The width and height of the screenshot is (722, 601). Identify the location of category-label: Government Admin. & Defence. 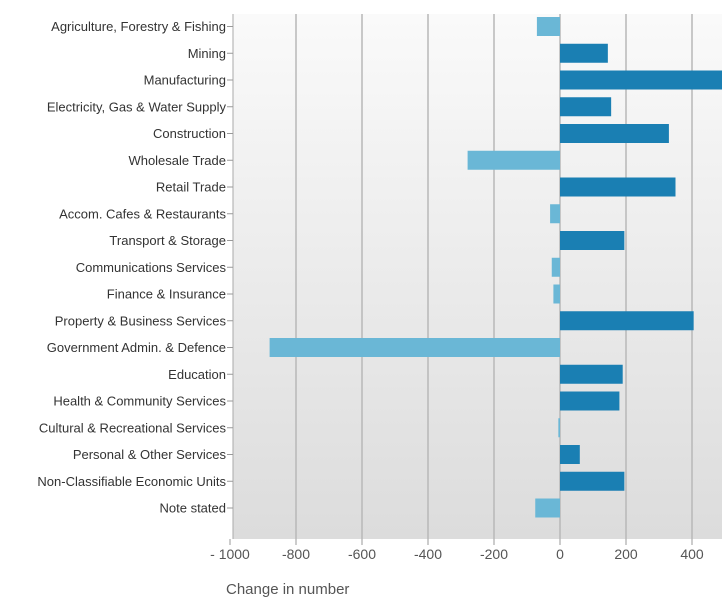
(136, 347).